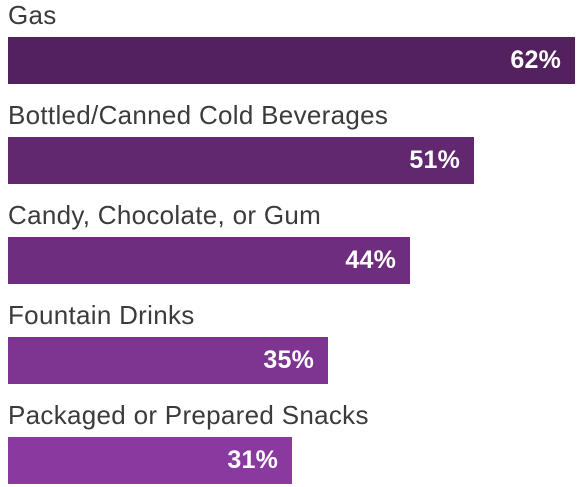 The height and width of the screenshot is (487, 588). What do you see at coordinates (165, 215) in the screenshot?
I see `category-label: Candy, Chocolate, or Gum` at bounding box center [165, 215].